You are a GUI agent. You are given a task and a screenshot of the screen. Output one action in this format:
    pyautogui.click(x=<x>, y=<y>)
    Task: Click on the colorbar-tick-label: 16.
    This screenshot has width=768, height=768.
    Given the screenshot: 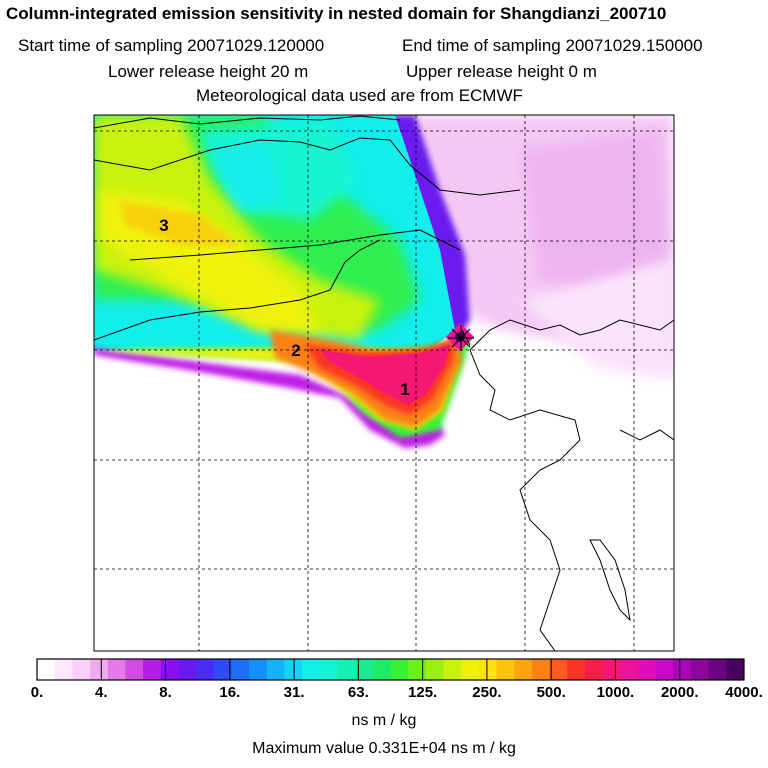 What is the action you would take?
    pyautogui.click(x=230, y=692)
    